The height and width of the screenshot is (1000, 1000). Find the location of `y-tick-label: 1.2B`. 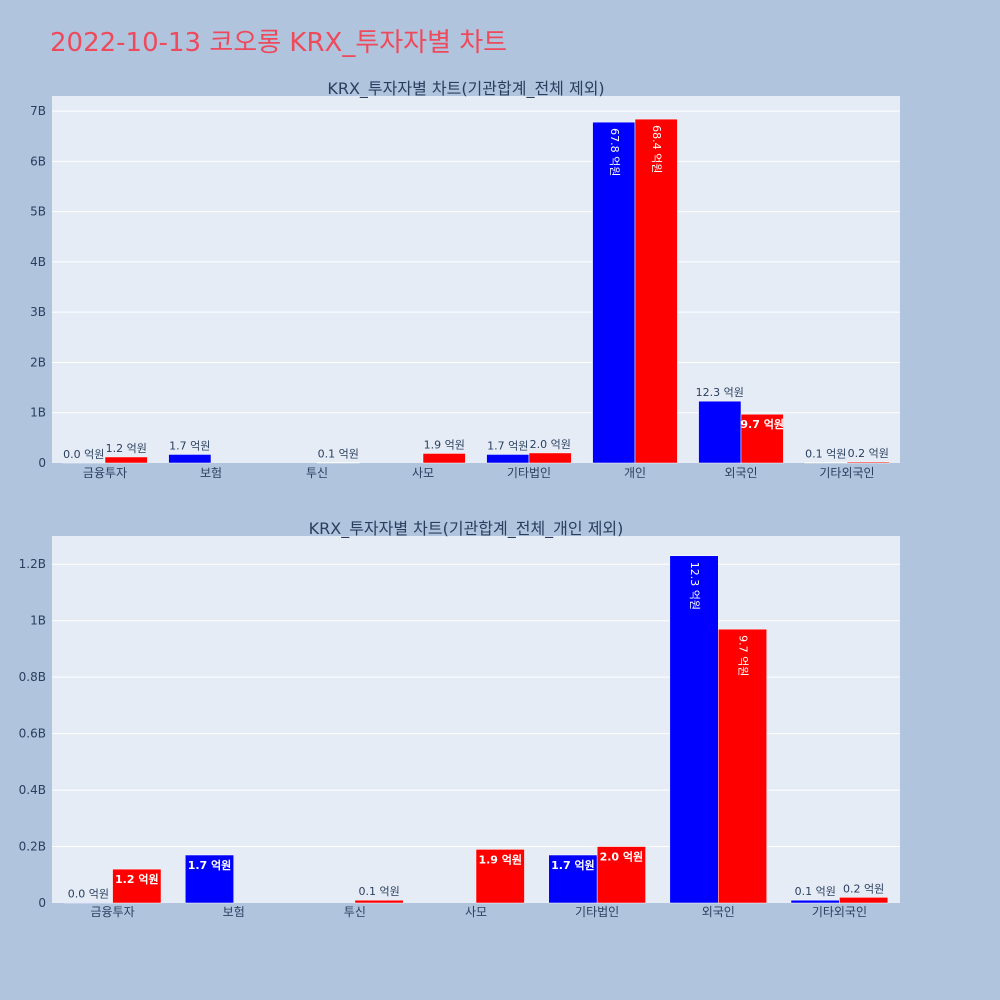

y-tick-label: 1.2B is located at coordinates (32, 564).